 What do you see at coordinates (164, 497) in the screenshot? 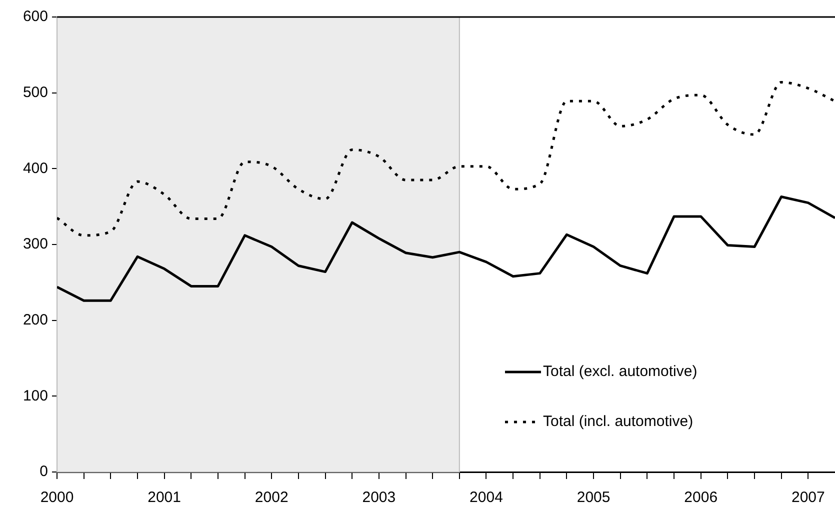
I see `x-tick-label: 2001` at bounding box center [164, 497].